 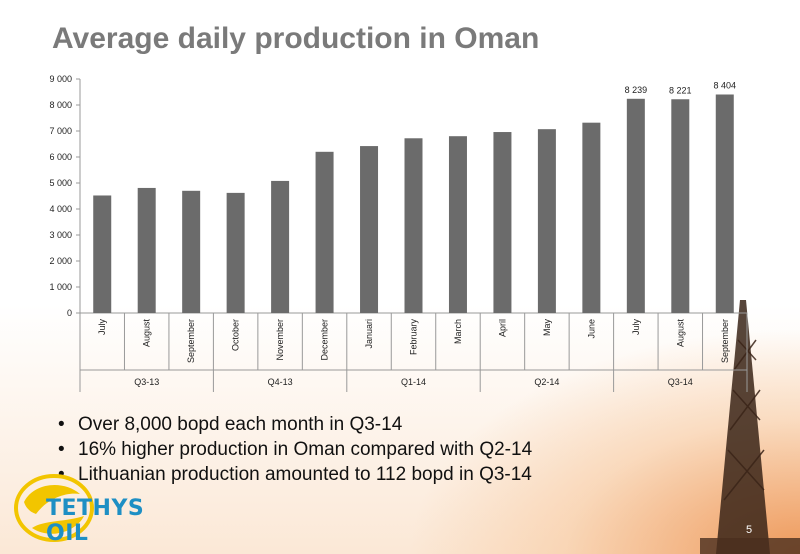 I want to click on group-label: Q4-13, so click(x=280, y=382).